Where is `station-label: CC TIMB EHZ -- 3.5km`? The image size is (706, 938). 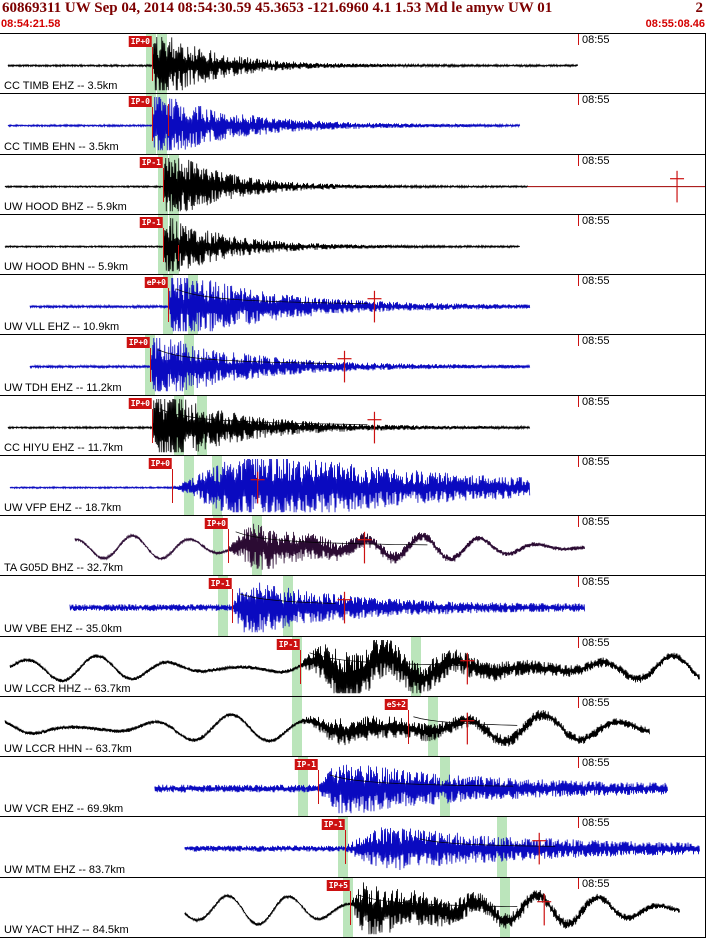
station-label: CC TIMB EHZ -- 3.5km is located at coordinates (61, 86).